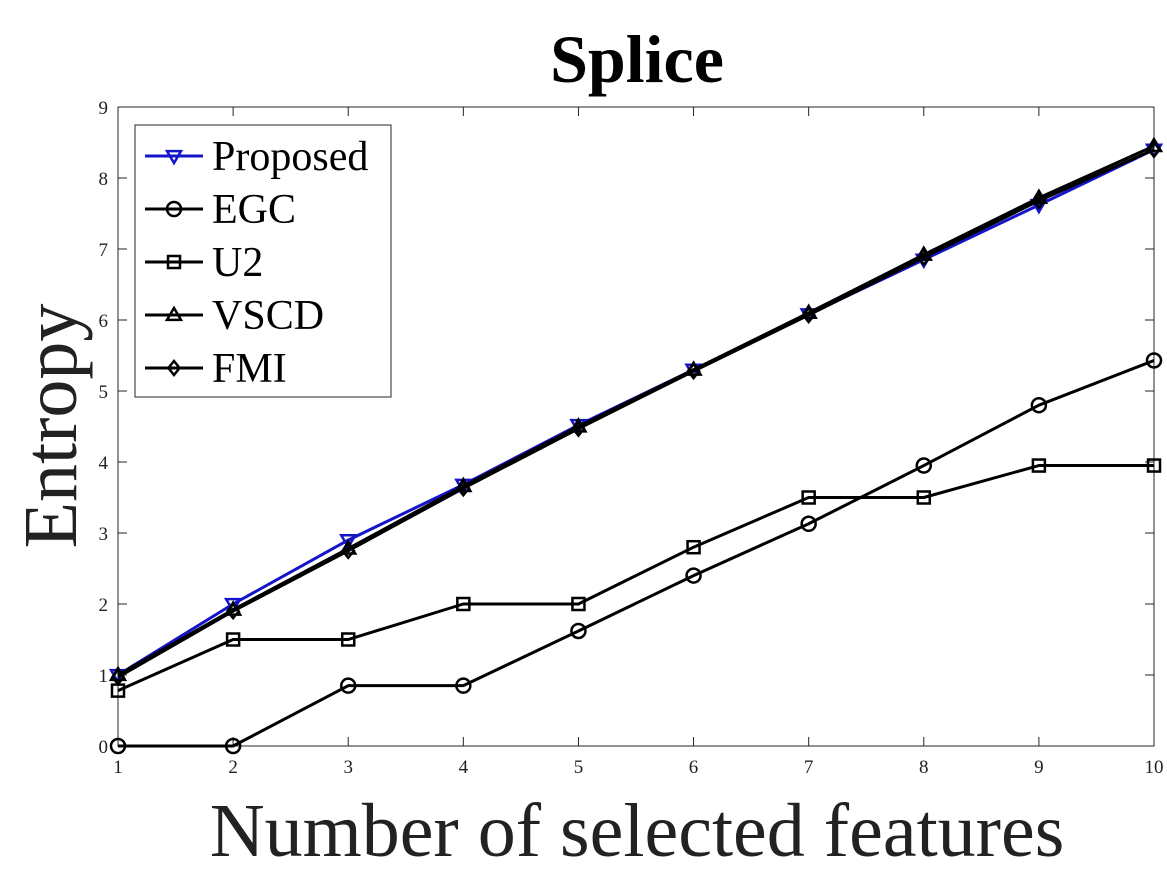  Describe the element at coordinates (290, 157) in the screenshot. I see `legend-label: Proposed` at that location.